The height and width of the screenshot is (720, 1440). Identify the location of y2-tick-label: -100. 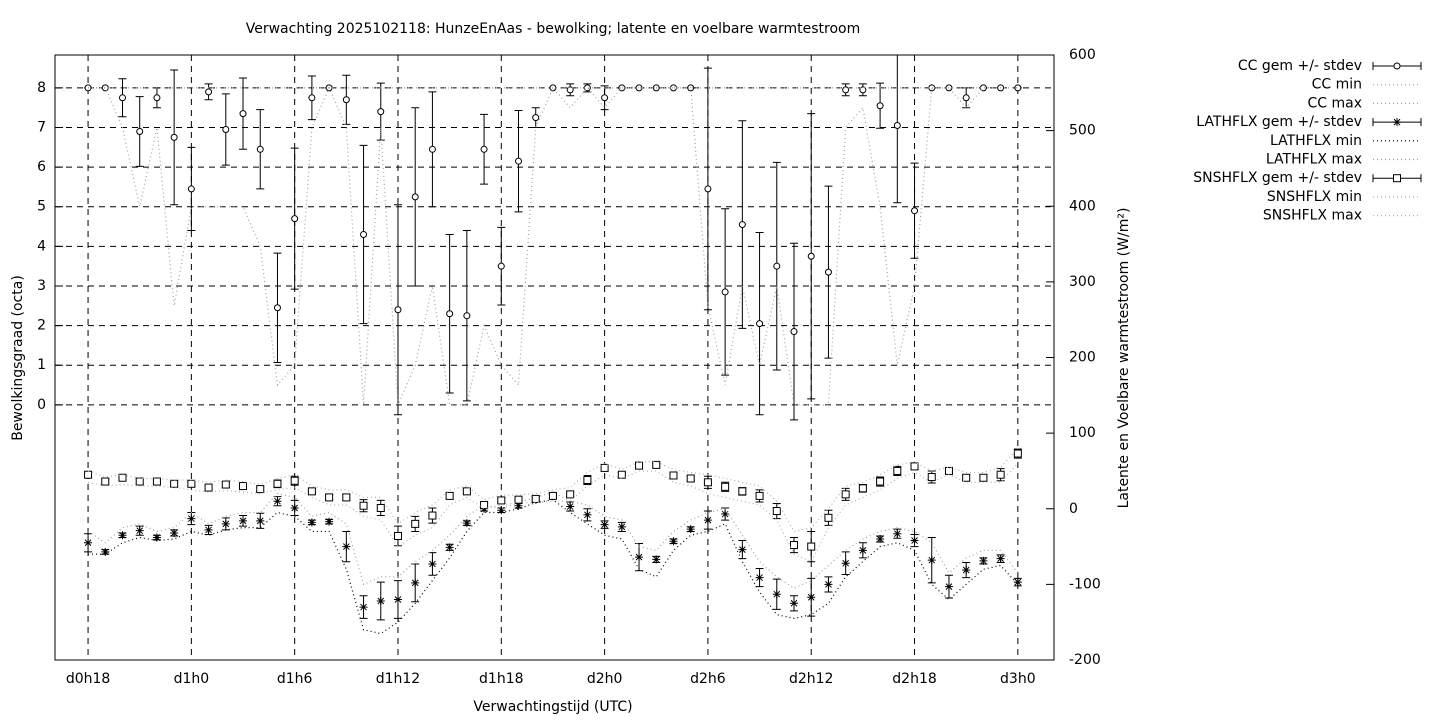
(1085, 584).